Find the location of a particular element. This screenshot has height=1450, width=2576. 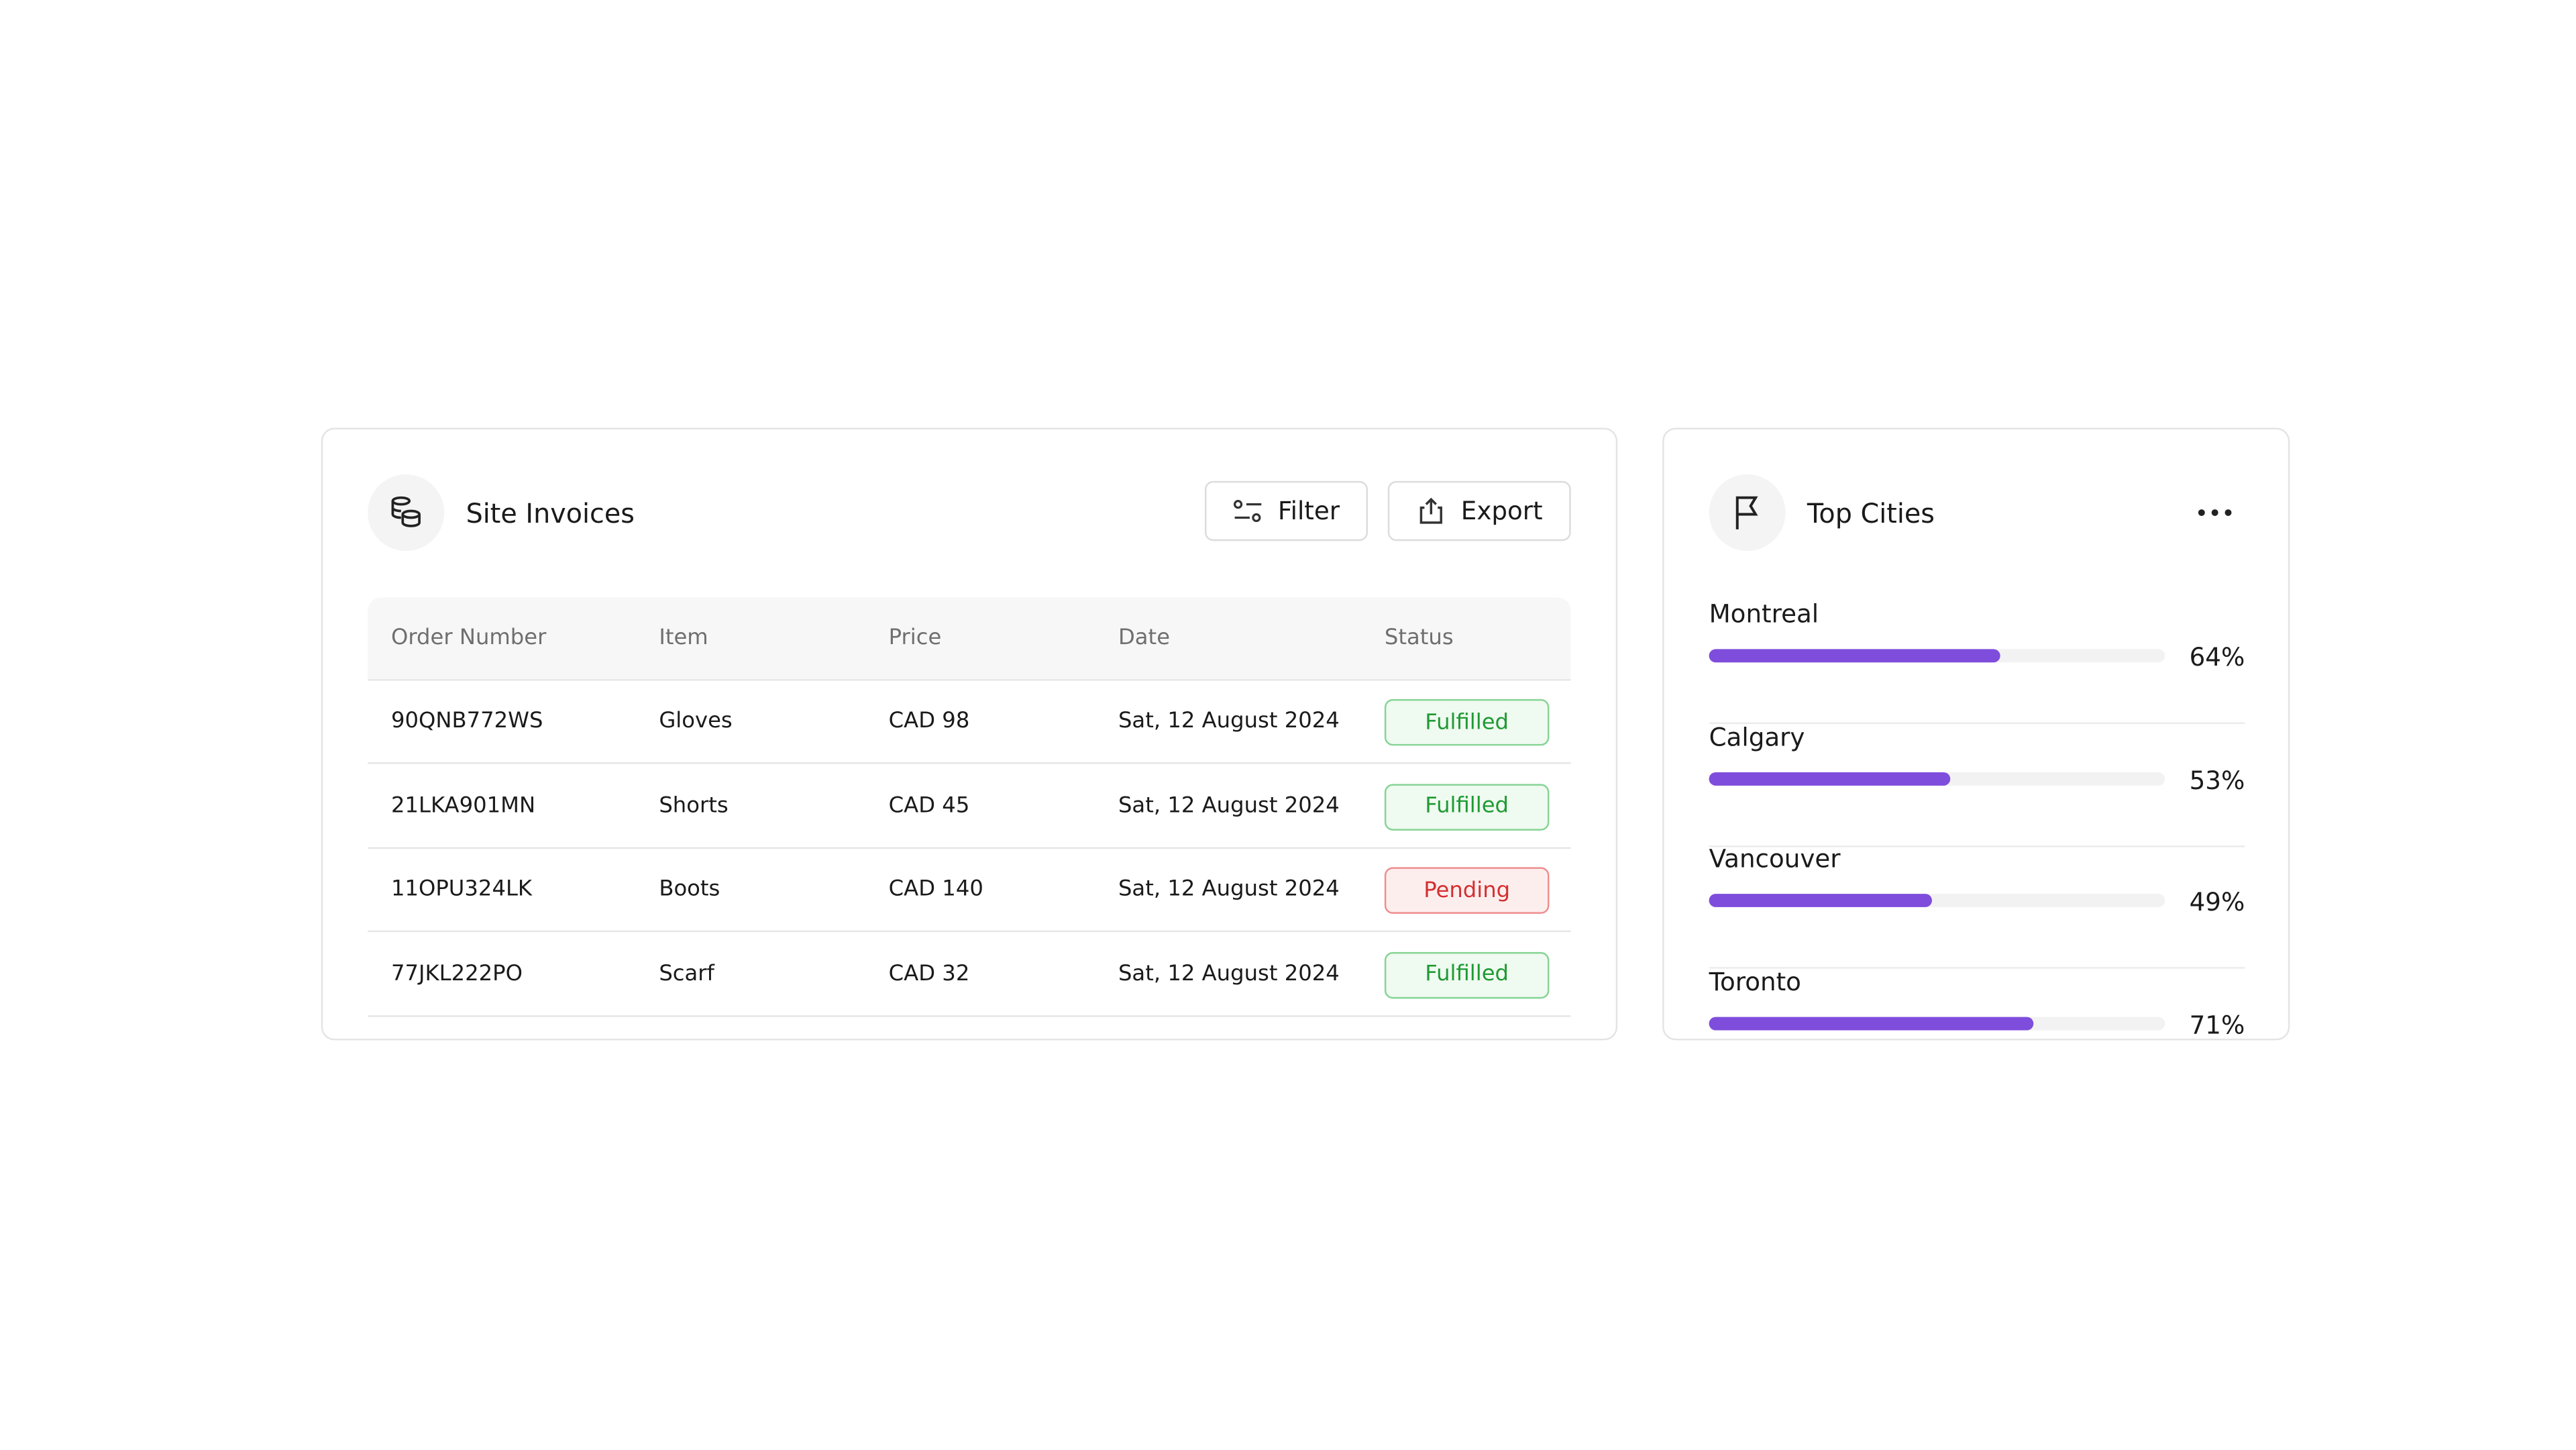

filter-button: Filter is located at coordinates (1286, 510).